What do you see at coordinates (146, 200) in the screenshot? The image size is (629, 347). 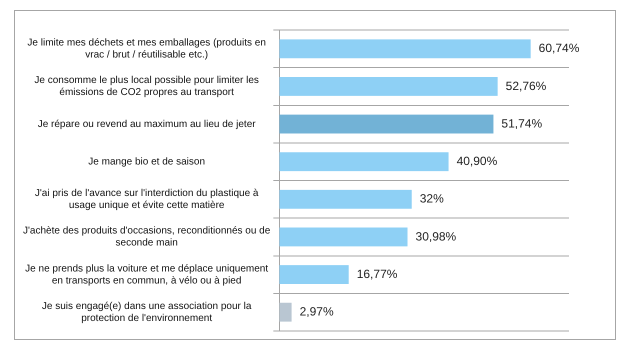 I see `y-tick-label: J'ai pris de l'avance sur l'interdiction du plastique à usage unique et évite cette matière` at bounding box center [146, 200].